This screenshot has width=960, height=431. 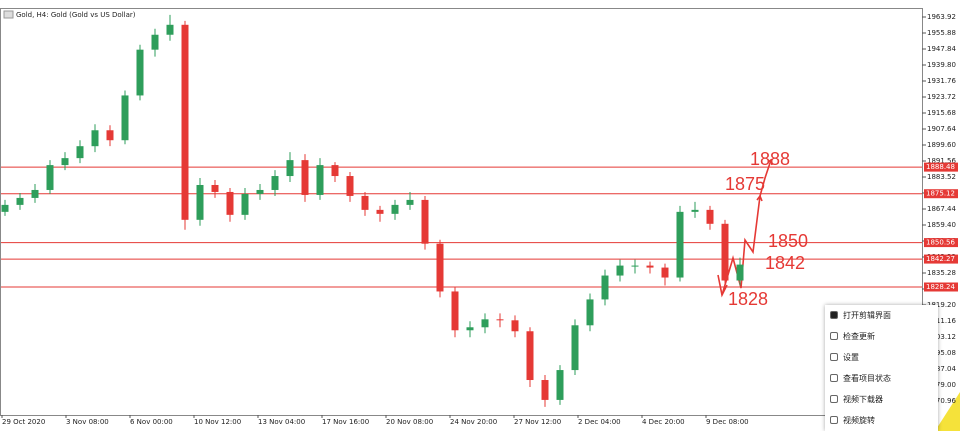 I want to click on y-tick-label: 1899.60, so click(x=941, y=145).